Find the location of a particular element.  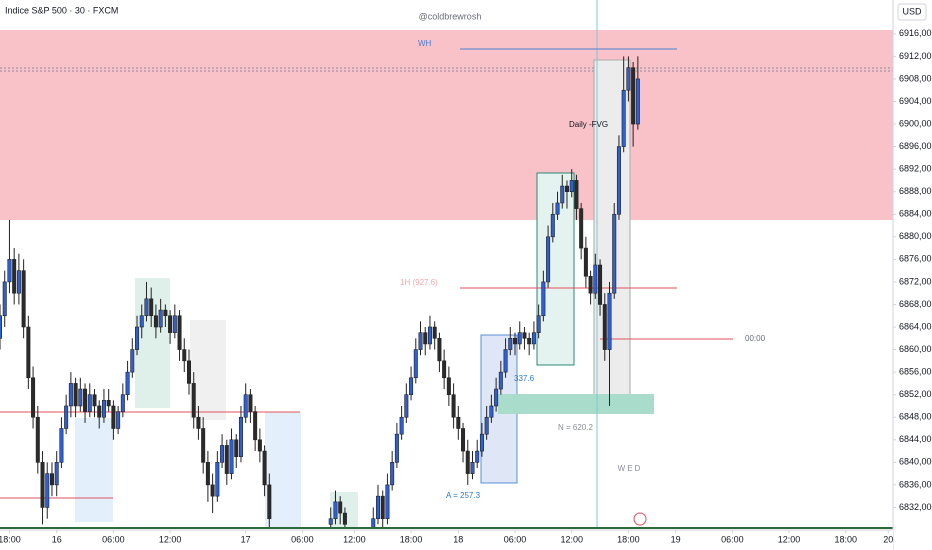

y-tick-label: 6860,00 is located at coordinates (915, 349).